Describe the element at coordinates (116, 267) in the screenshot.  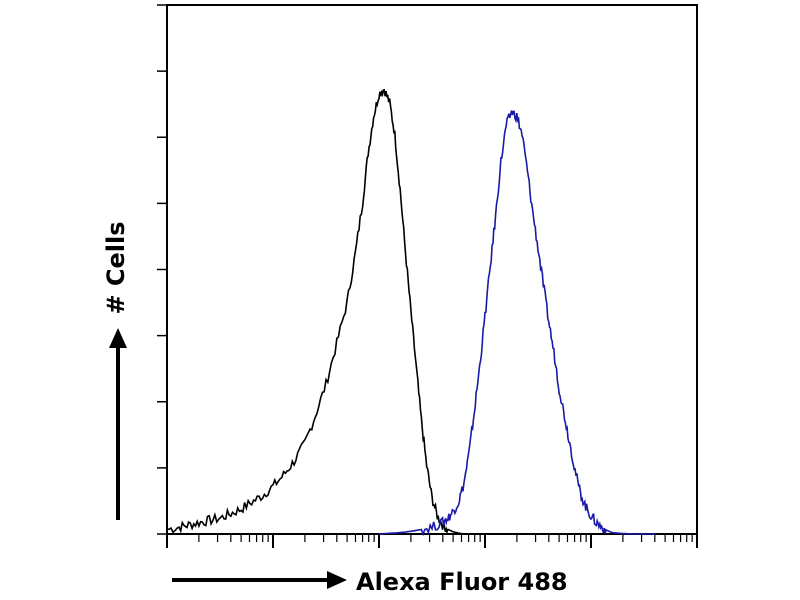
I see `y-axis-label: # Cells` at that location.